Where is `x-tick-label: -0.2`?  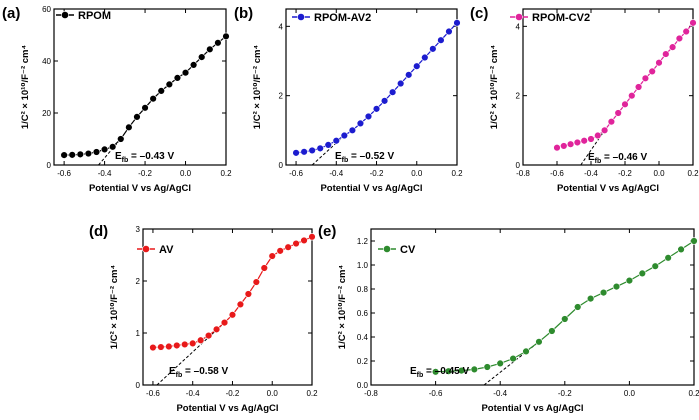 x-tick-label: -0.2 is located at coordinates (625, 173).